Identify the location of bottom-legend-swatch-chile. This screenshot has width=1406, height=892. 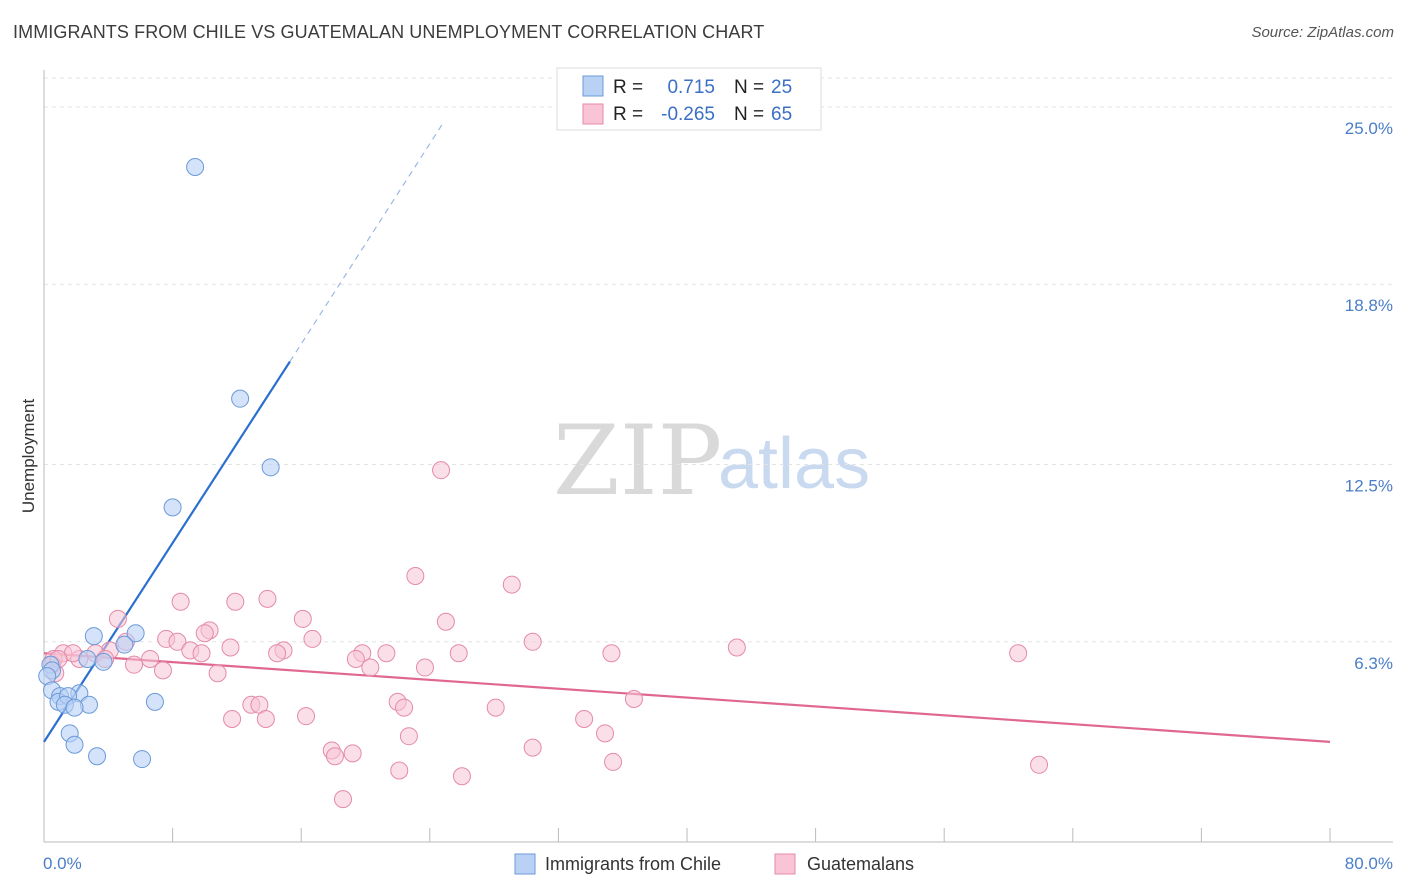
(525, 864).